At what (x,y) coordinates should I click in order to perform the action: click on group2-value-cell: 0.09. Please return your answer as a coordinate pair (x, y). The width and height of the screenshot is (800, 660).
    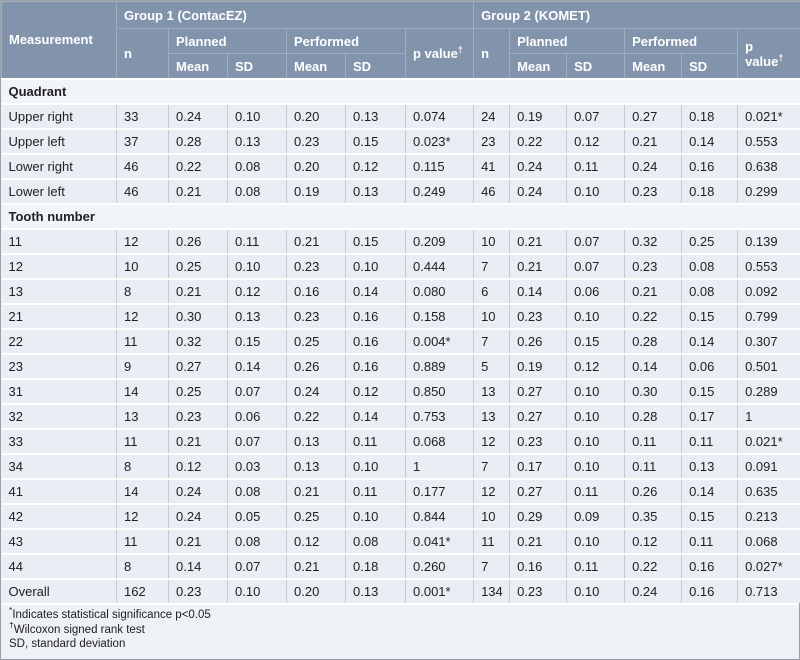
    Looking at the image, I should click on (596, 516).